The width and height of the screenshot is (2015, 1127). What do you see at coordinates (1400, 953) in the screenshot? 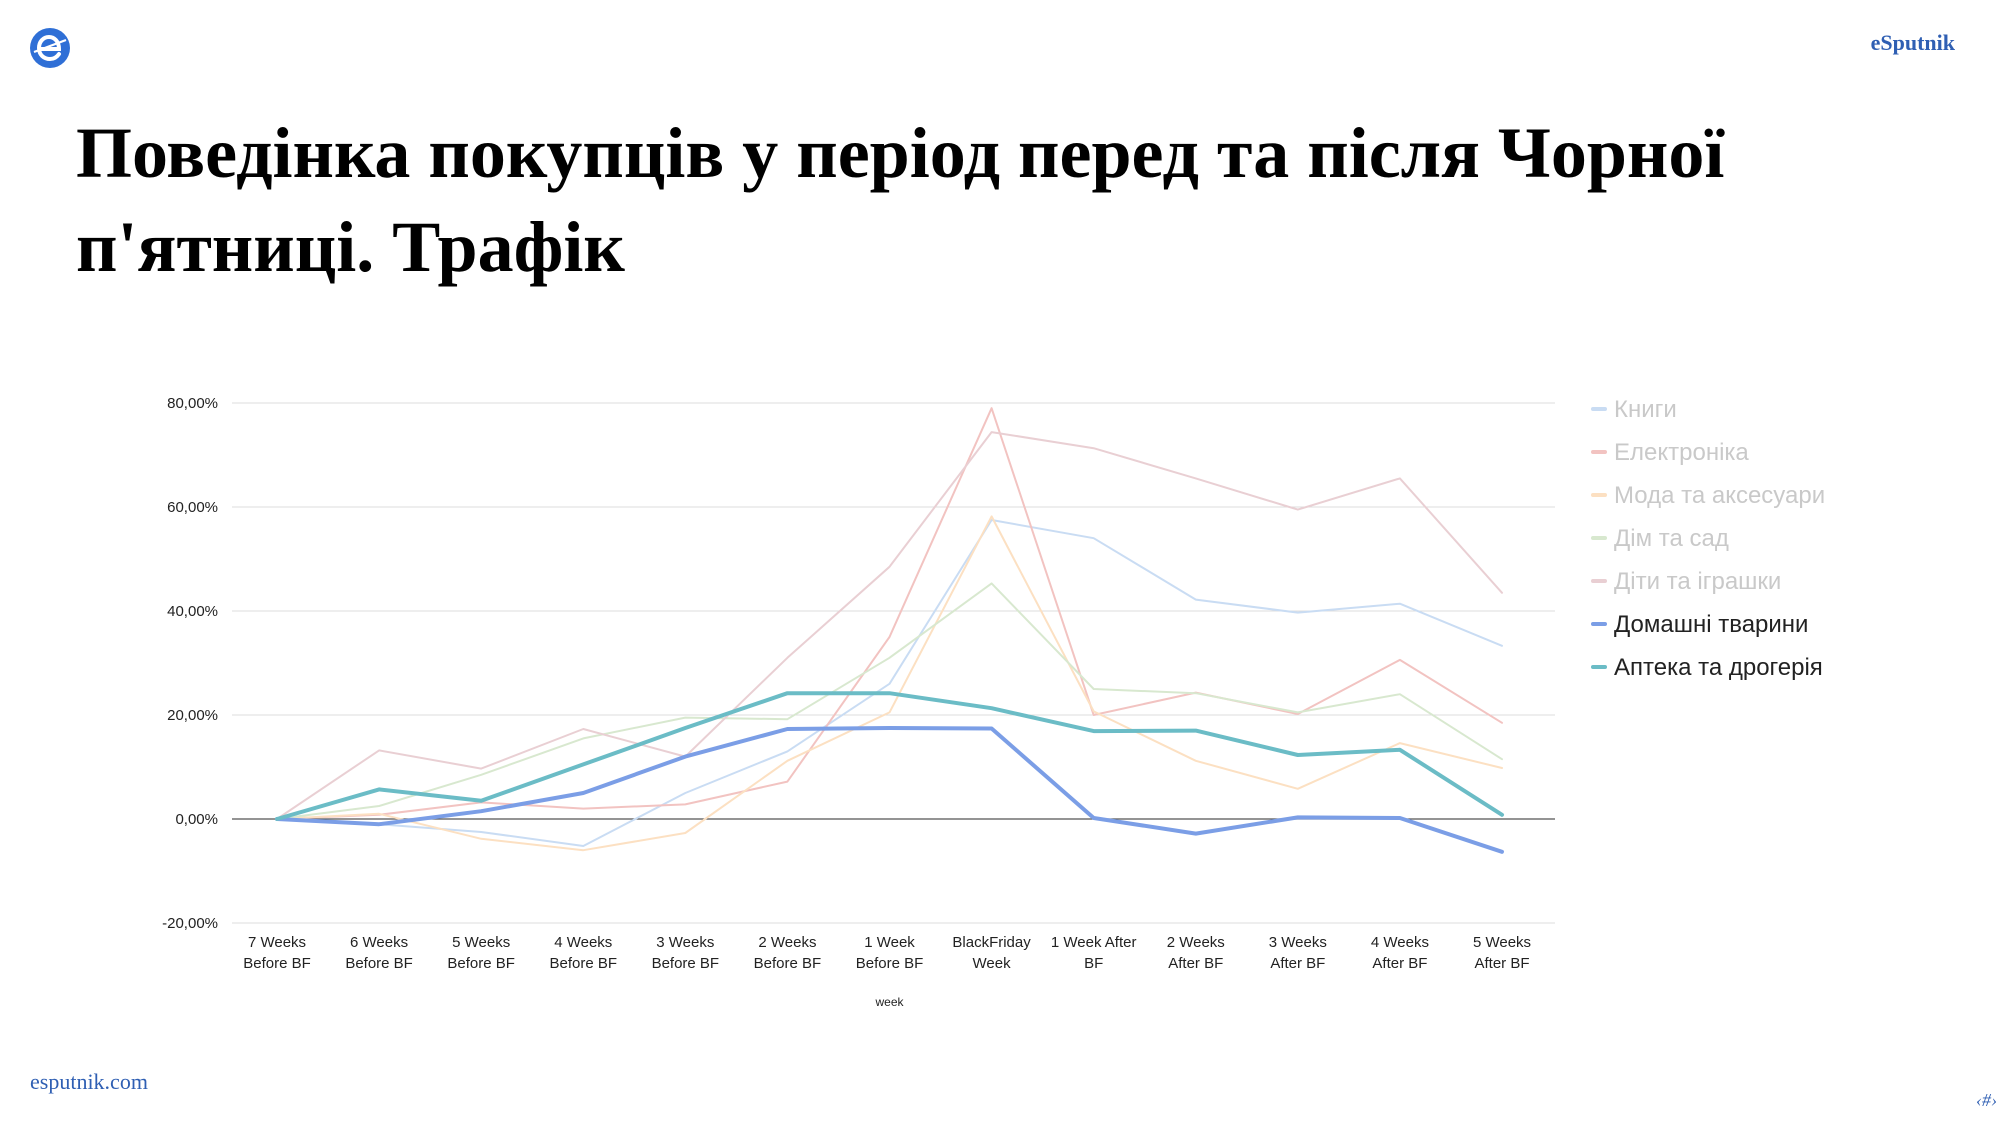
I see `x-tick-label: 4 Weeks After BF` at bounding box center [1400, 953].